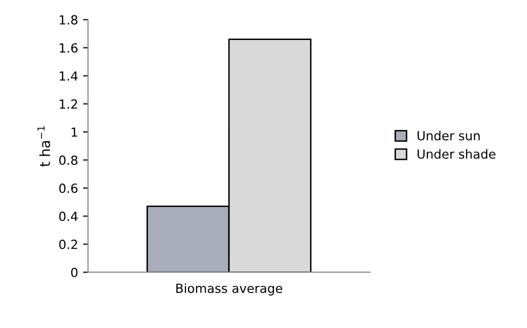  Describe the element at coordinates (69, 20) in the screenshot. I see `y-tick-label: 1.8` at that location.